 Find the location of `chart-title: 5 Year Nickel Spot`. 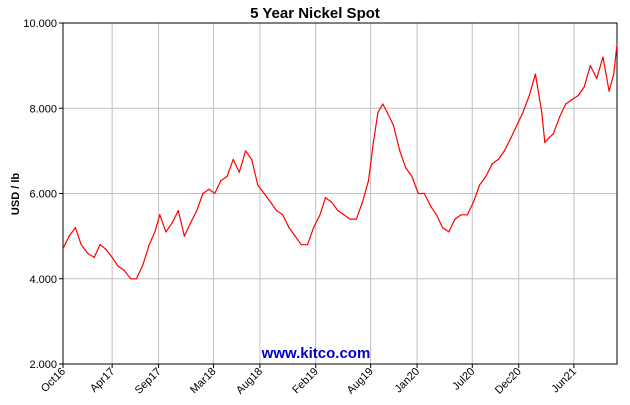

chart-title: 5 Year Nickel Spot is located at coordinates (315, 13).